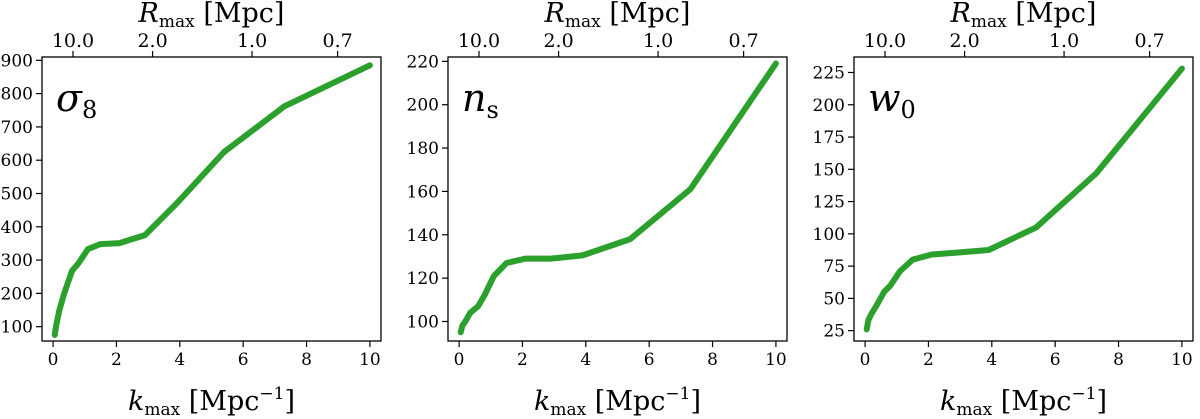  What do you see at coordinates (834, 332) in the screenshot?
I see `y-tick-label: 25` at bounding box center [834, 332].